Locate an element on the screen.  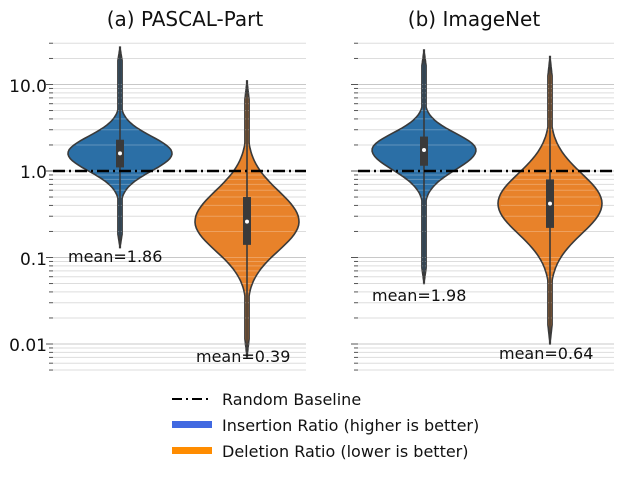
legend-insertion-swatch is located at coordinates (192, 424).